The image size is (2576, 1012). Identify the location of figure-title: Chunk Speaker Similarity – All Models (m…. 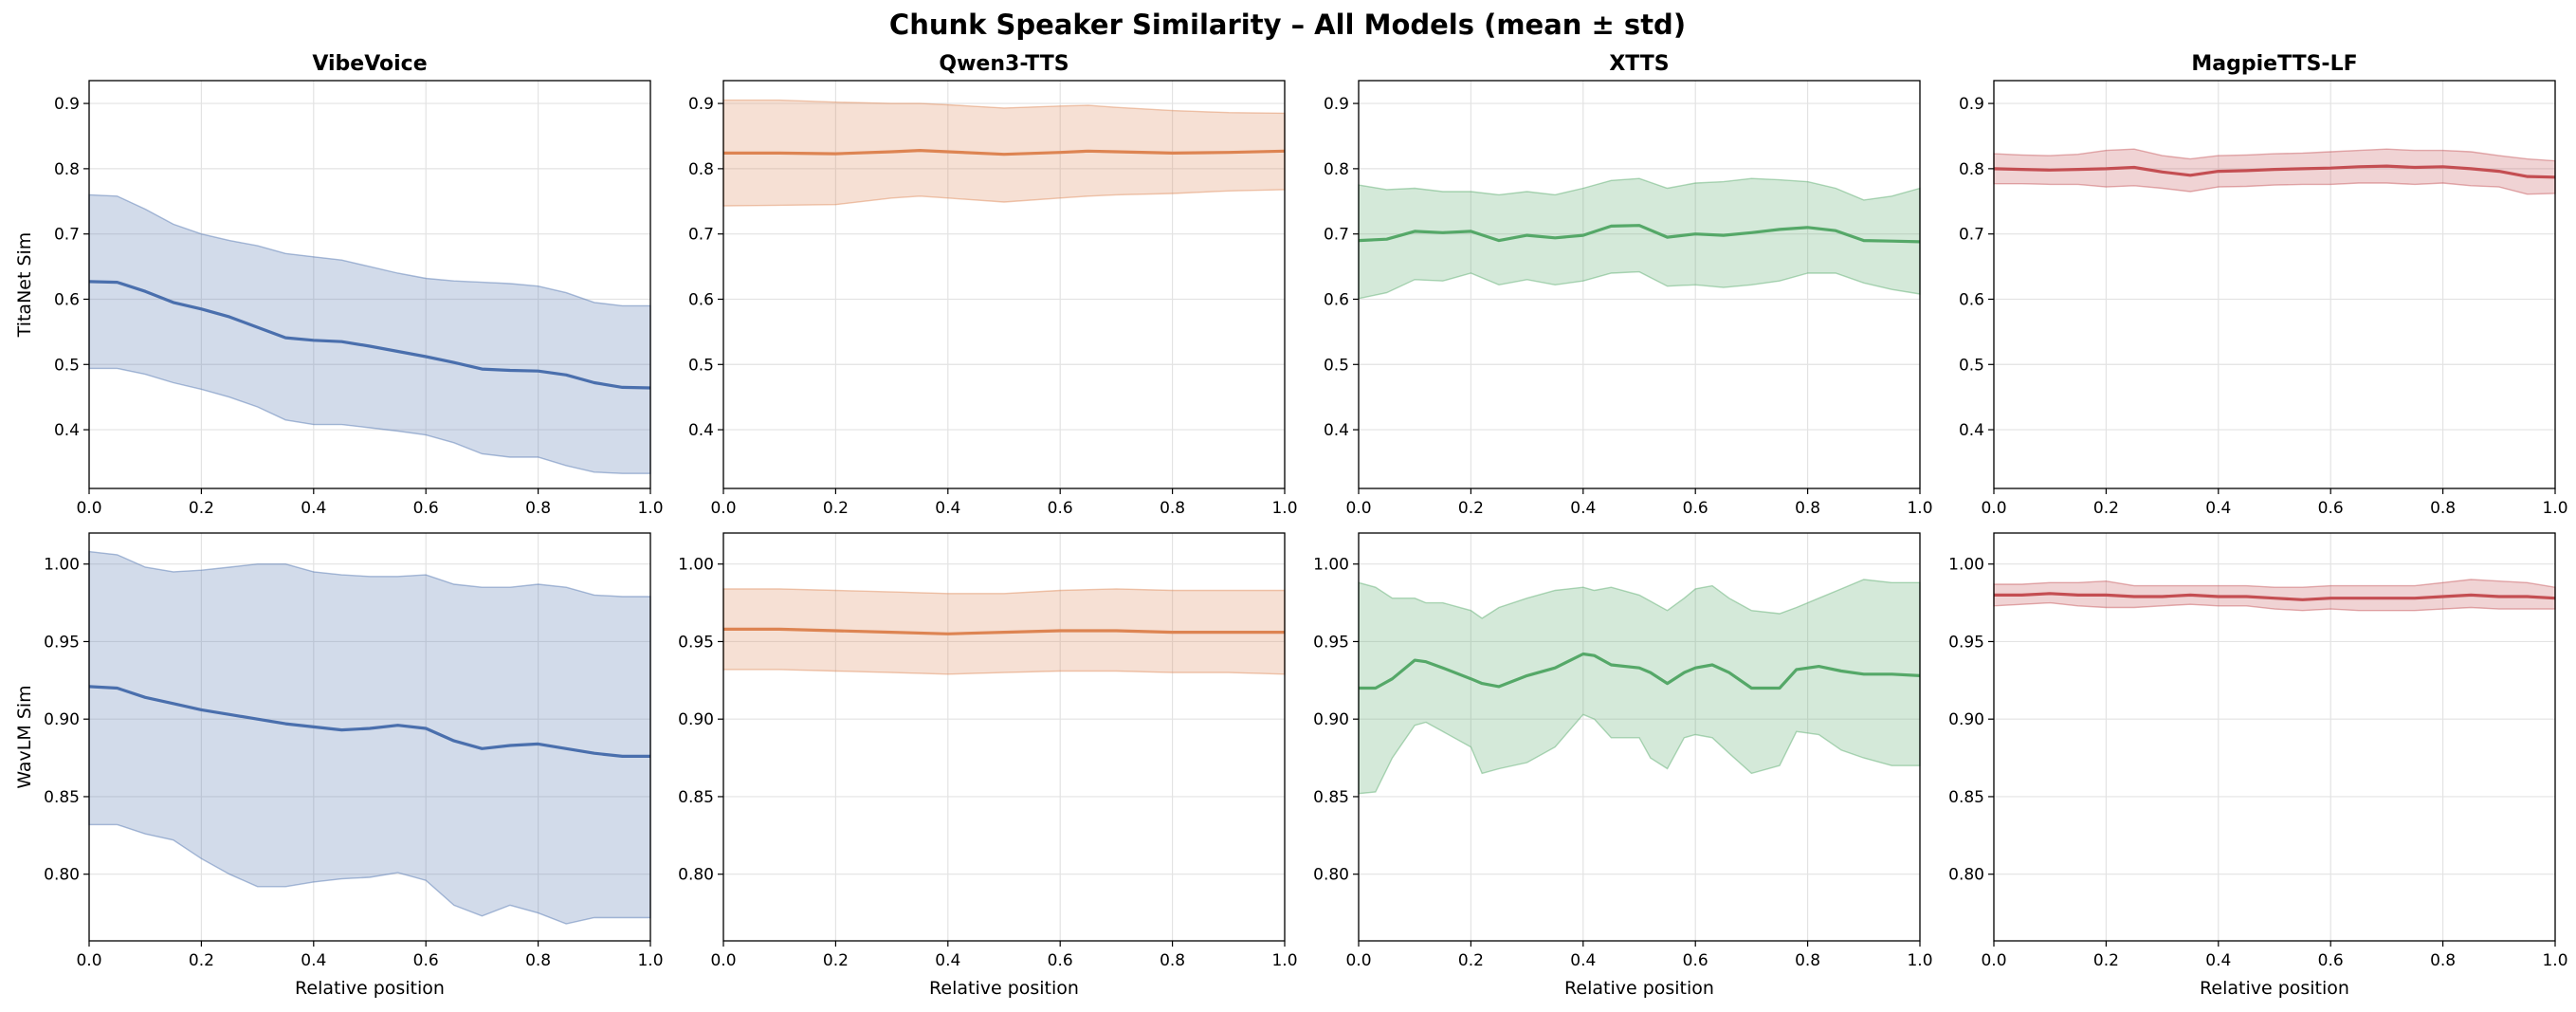
(1287, 25).